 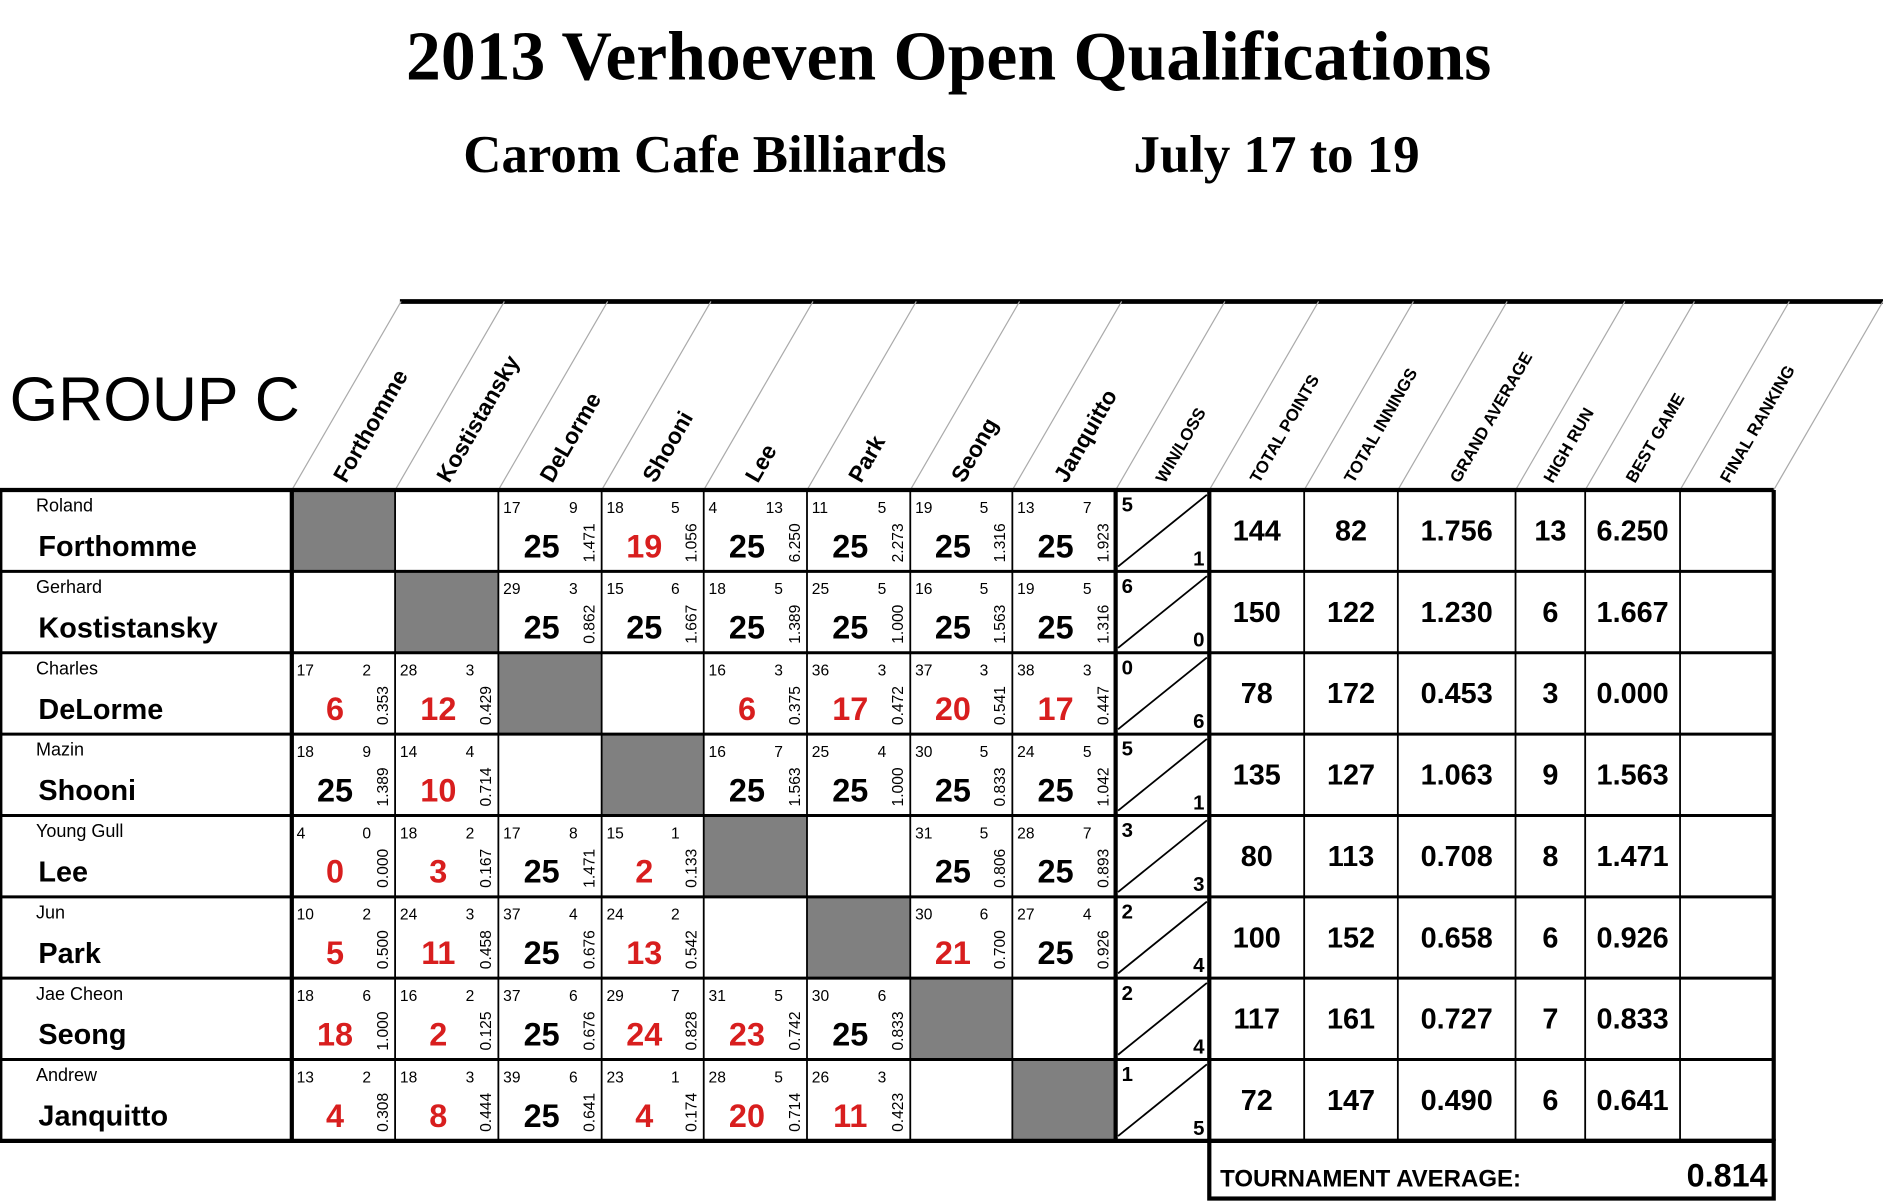 I want to click on column-header: WIN/LOSS, so click(x=1181, y=445).